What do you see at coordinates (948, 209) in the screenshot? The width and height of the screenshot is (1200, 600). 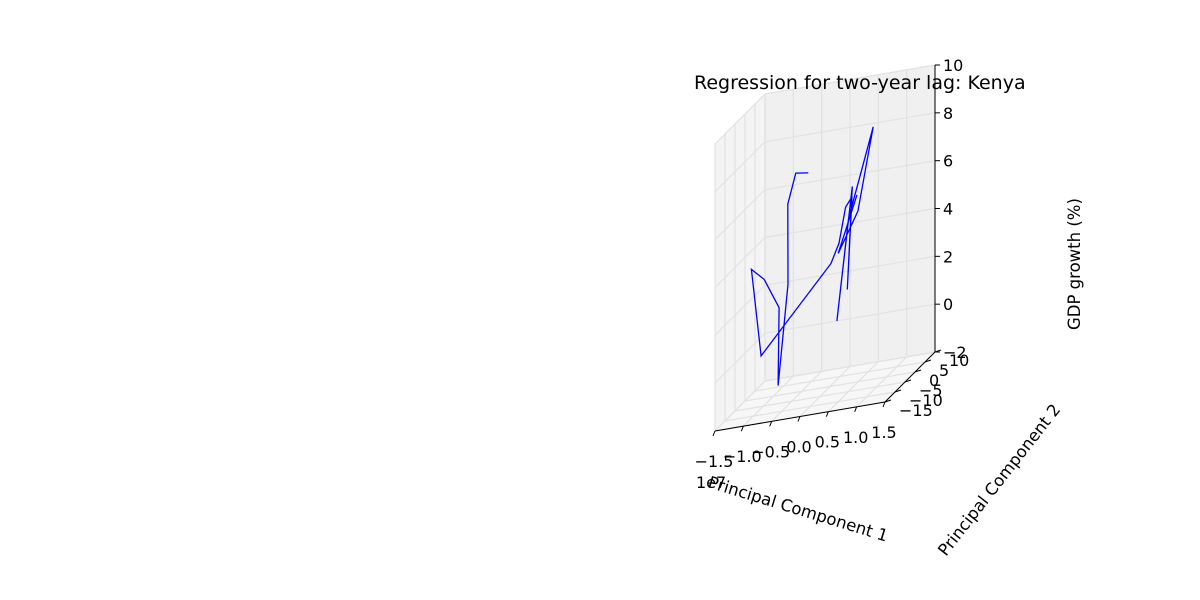 I see `z-tick-label: 4` at bounding box center [948, 209].